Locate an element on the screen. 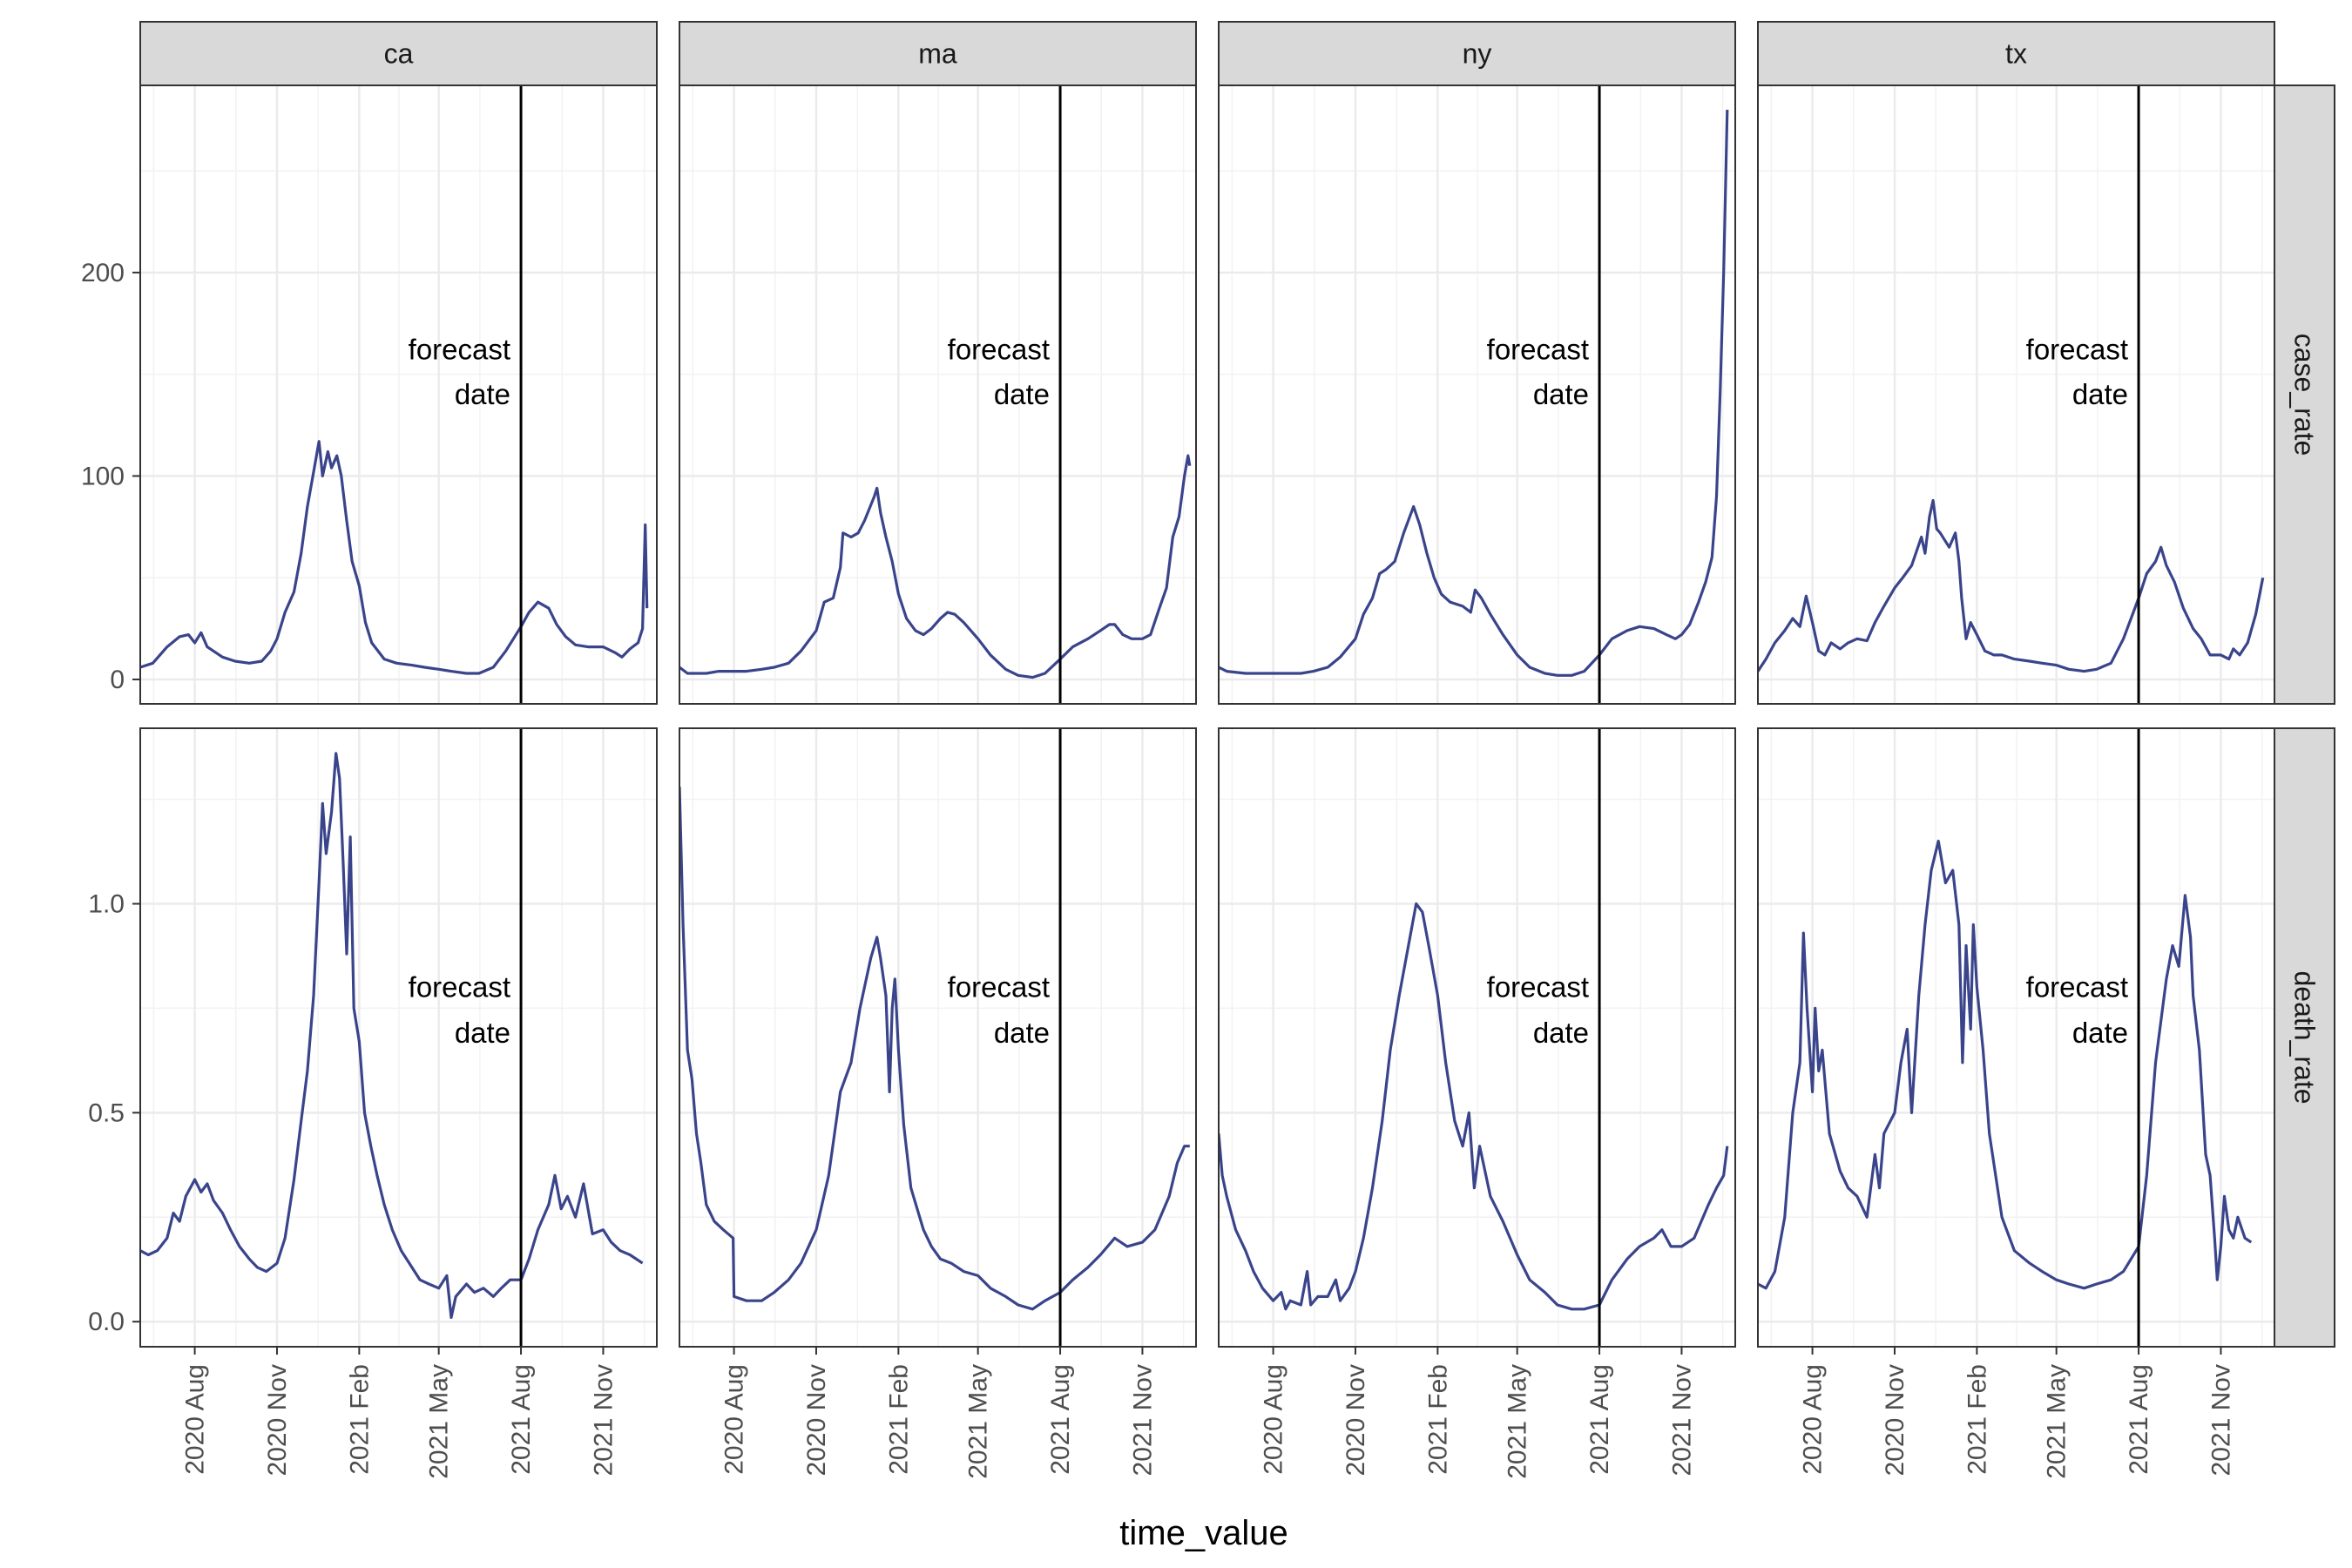  panel-ca-death_rate: forecast date is located at coordinates (398, 1037).